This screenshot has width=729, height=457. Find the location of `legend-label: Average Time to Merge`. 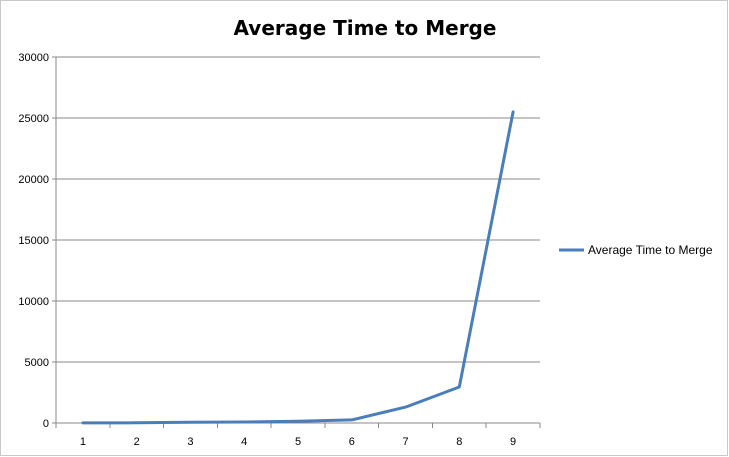

legend-label: Average Time to Merge is located at coordinates (650, 250).